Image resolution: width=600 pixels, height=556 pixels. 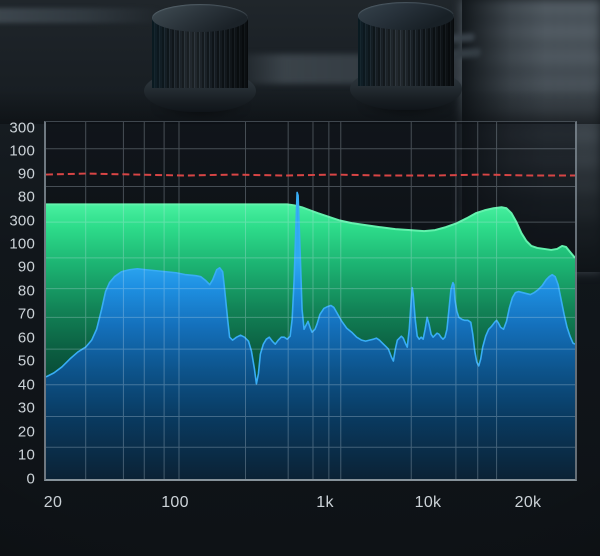 I want to click on x-axis-label: 20k, so click(x=528, y=502).